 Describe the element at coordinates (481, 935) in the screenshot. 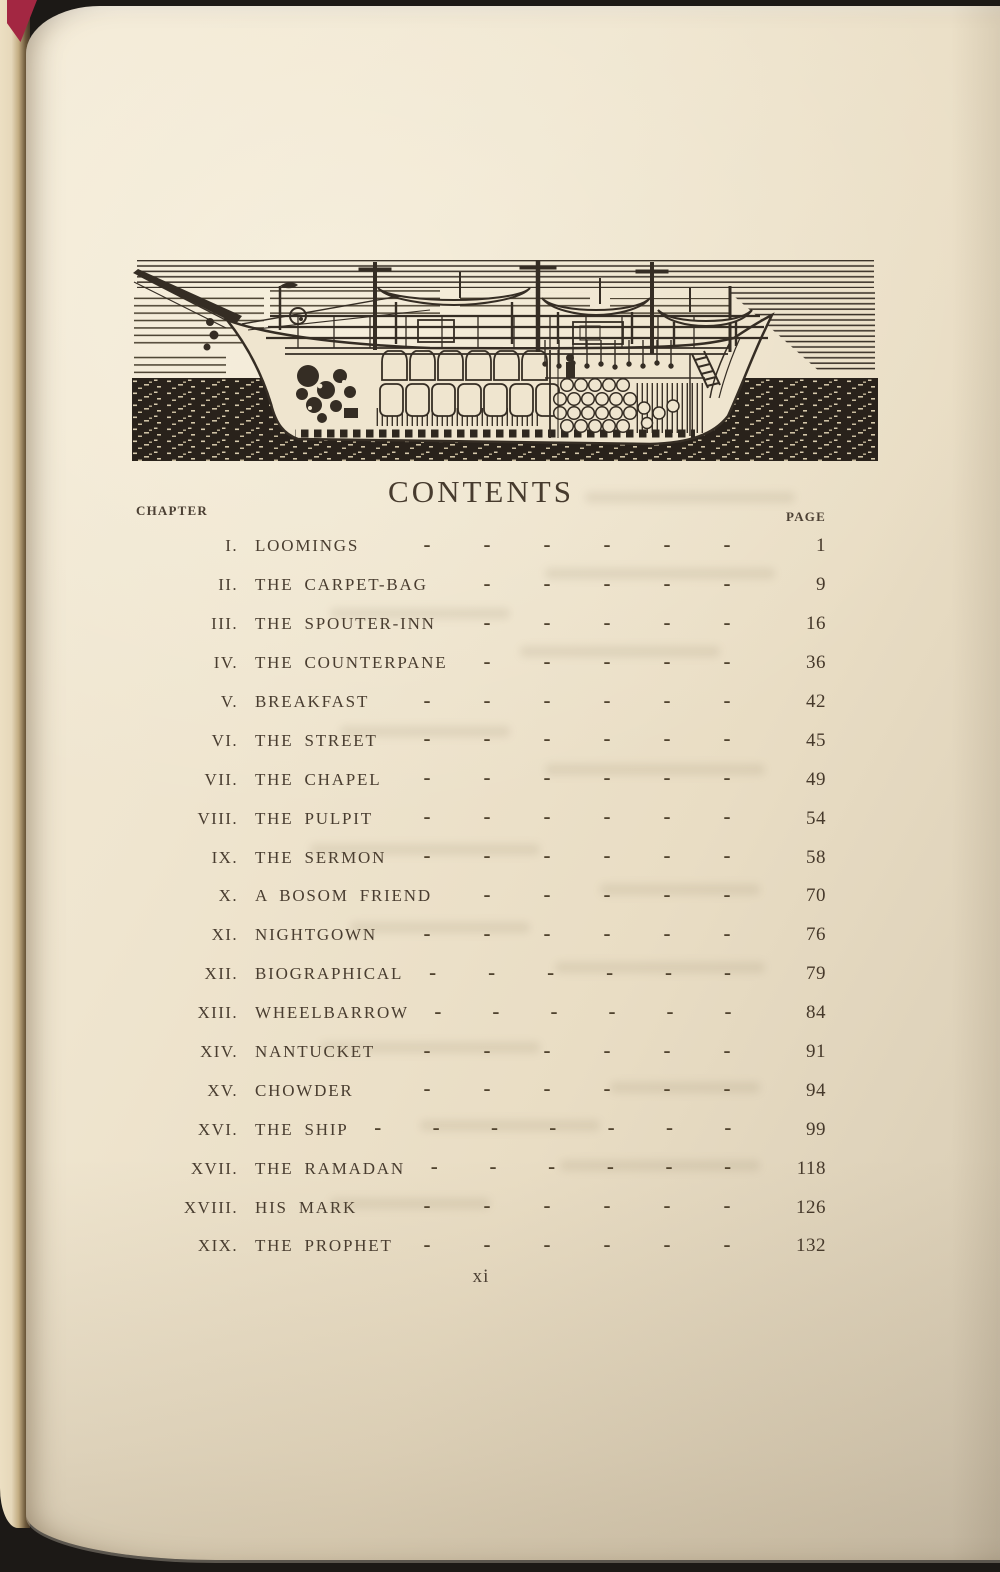

I see `toc-row: XI. NIGHTGOWN - - - - - - 76` at that location.